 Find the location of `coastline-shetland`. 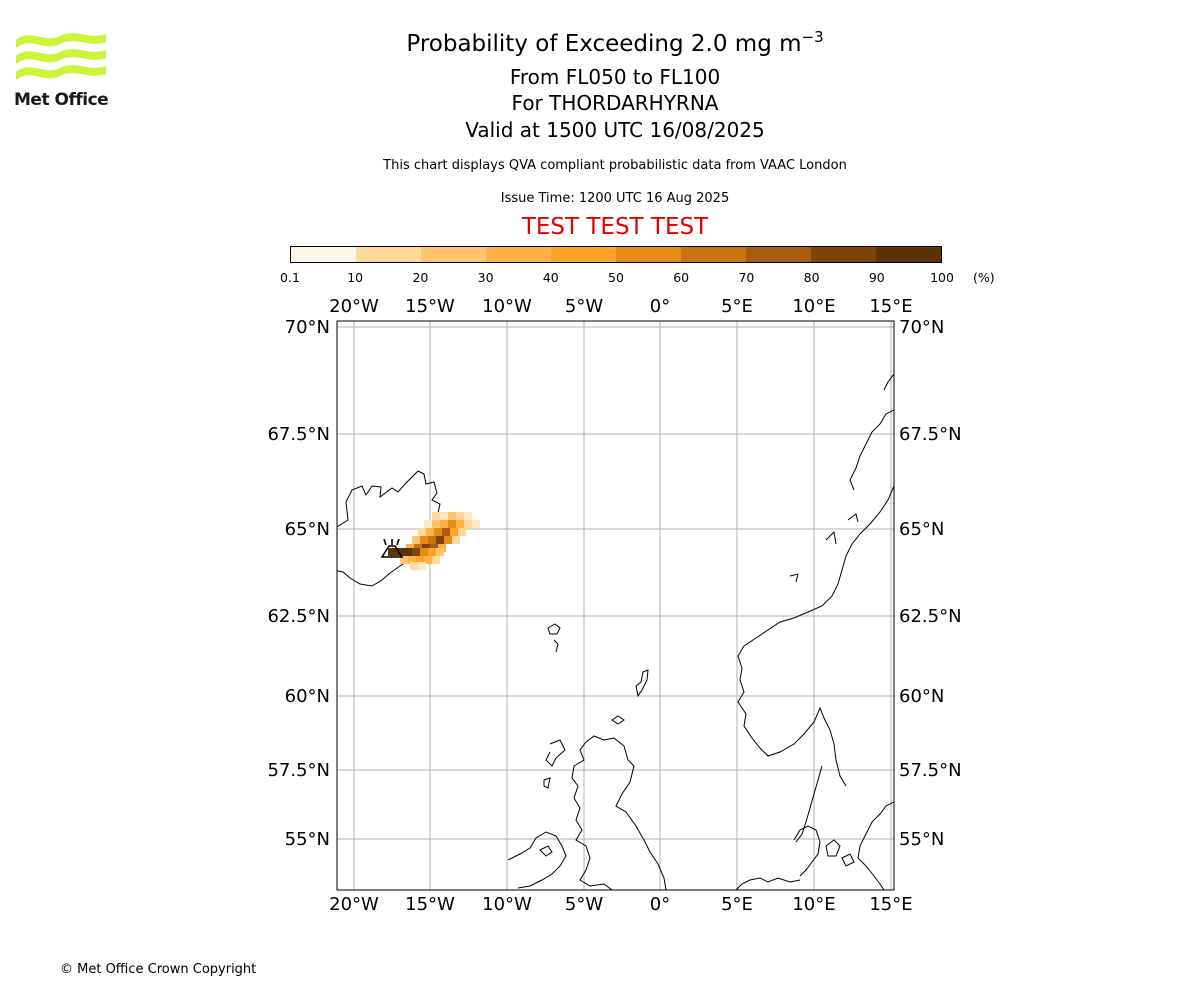

coastline-shetland is located at coordinates (642, 683).